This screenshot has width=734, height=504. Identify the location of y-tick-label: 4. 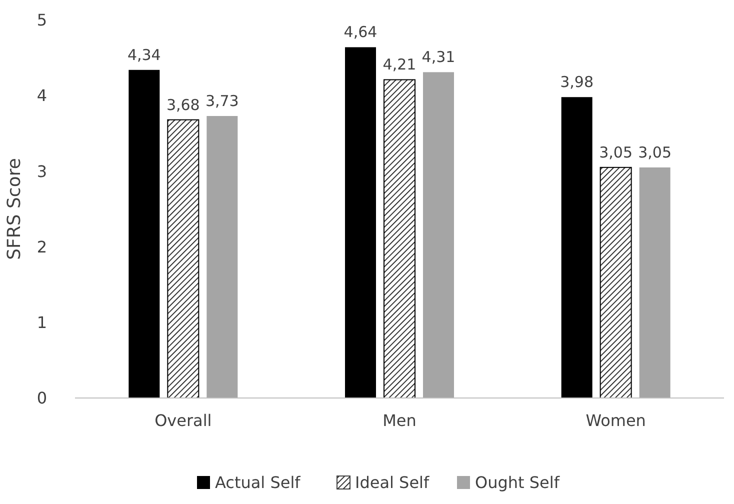
(41, 96).